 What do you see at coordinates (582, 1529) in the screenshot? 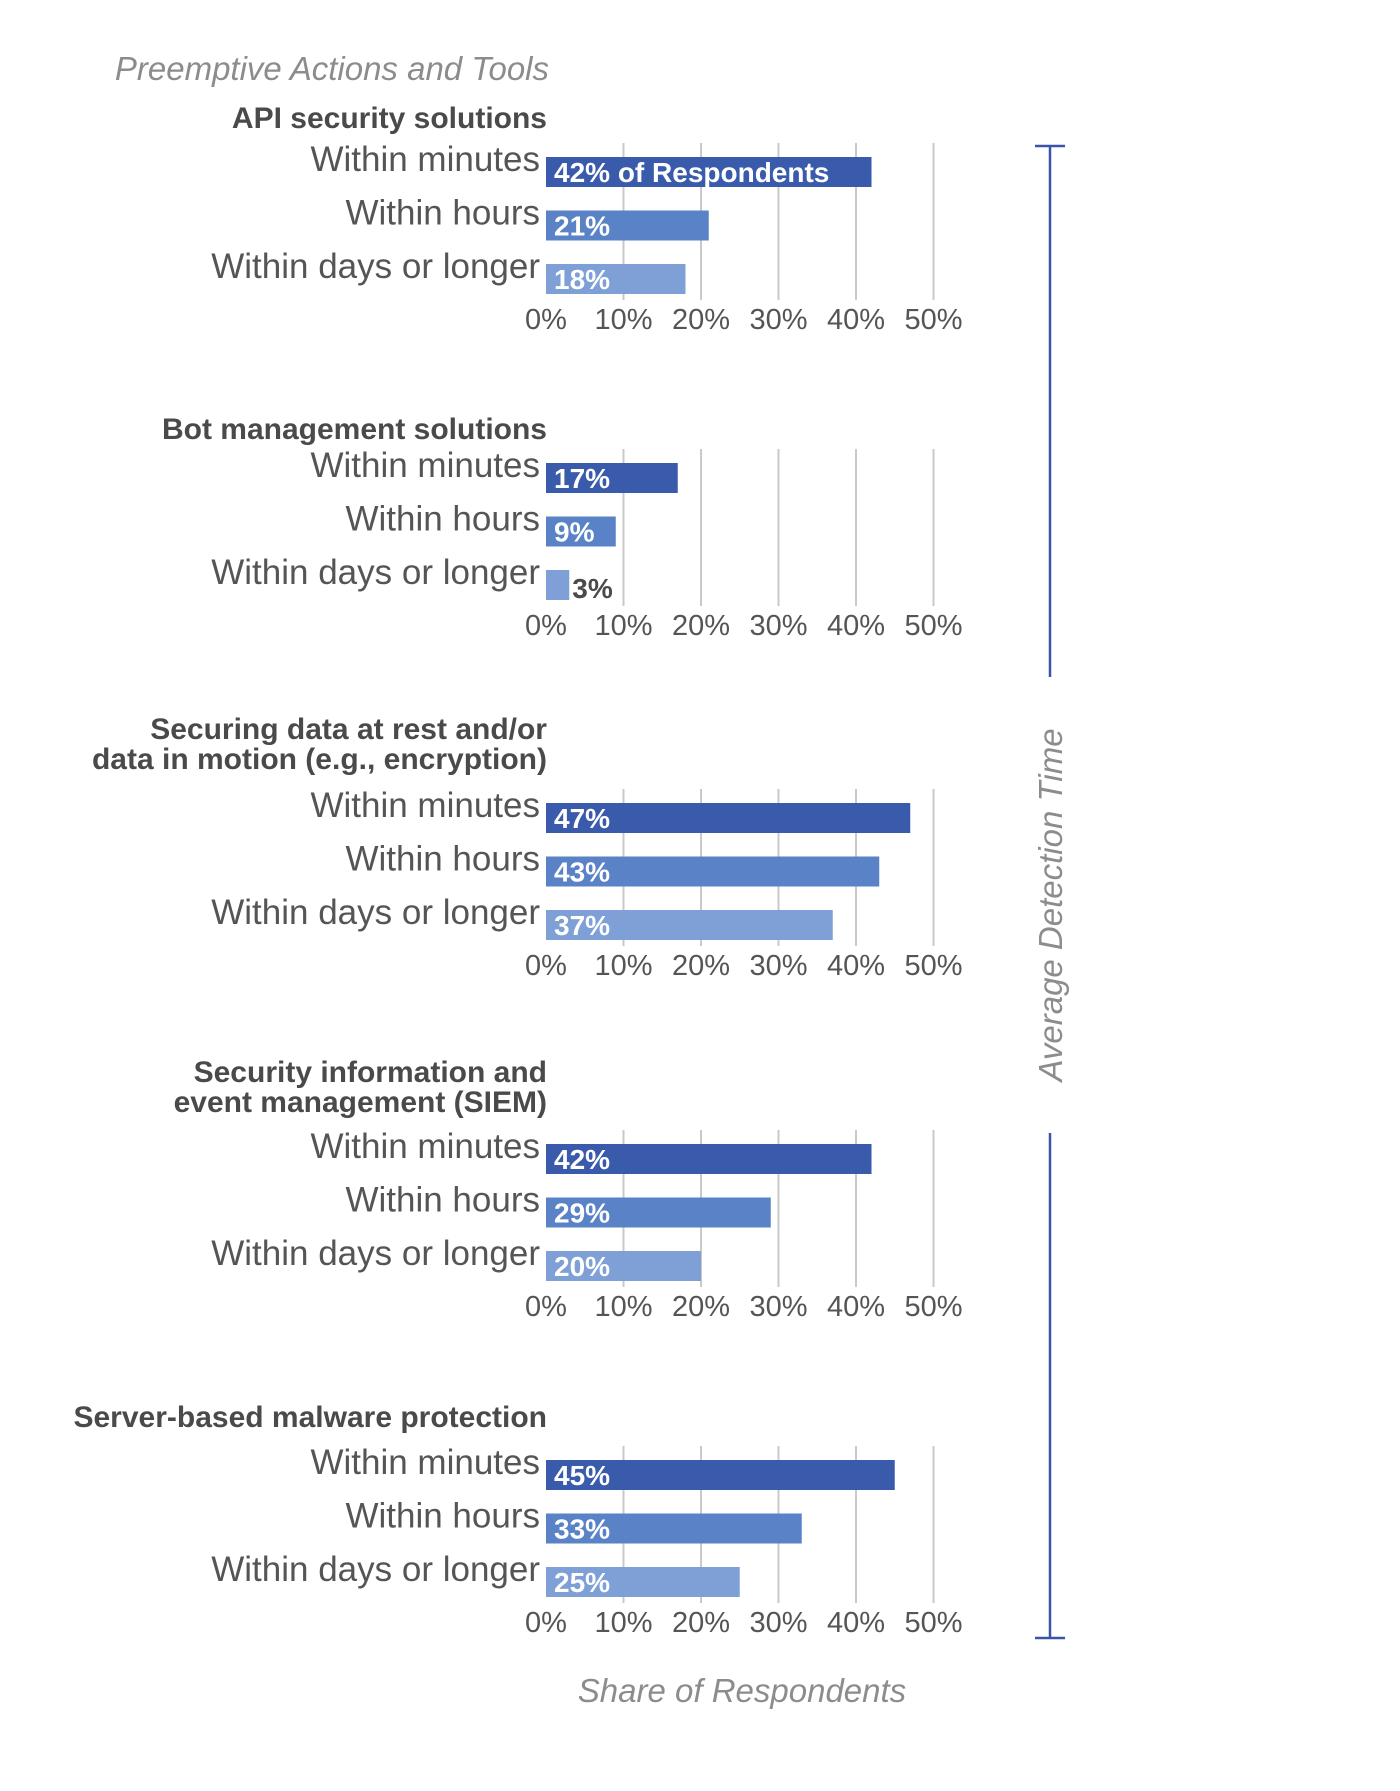
I see `data-label: 33%` at bounding box center [582, 1529].